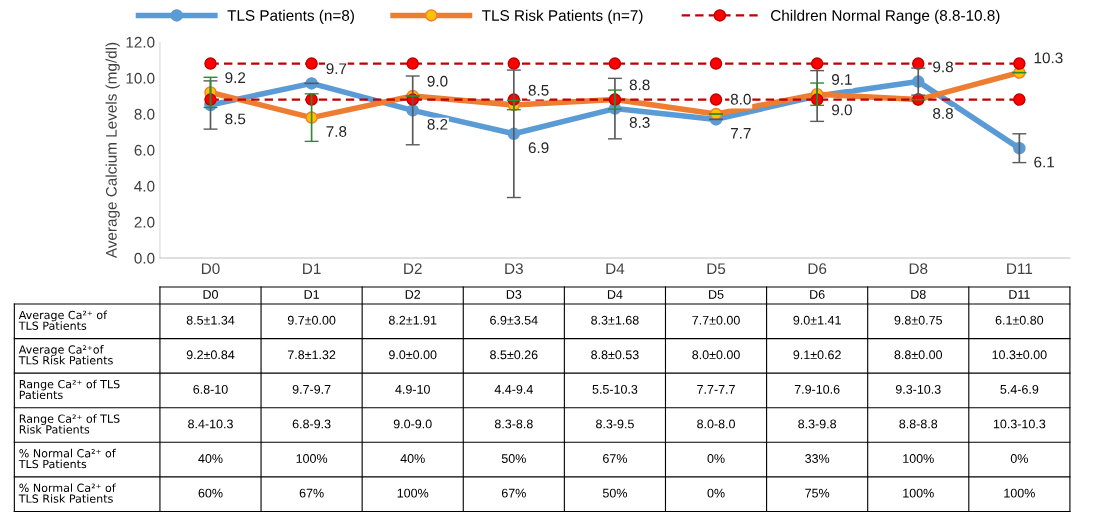 This screenshot has height=513, width=1103. I want to click on data-label: 8.3, so click(639, 122).